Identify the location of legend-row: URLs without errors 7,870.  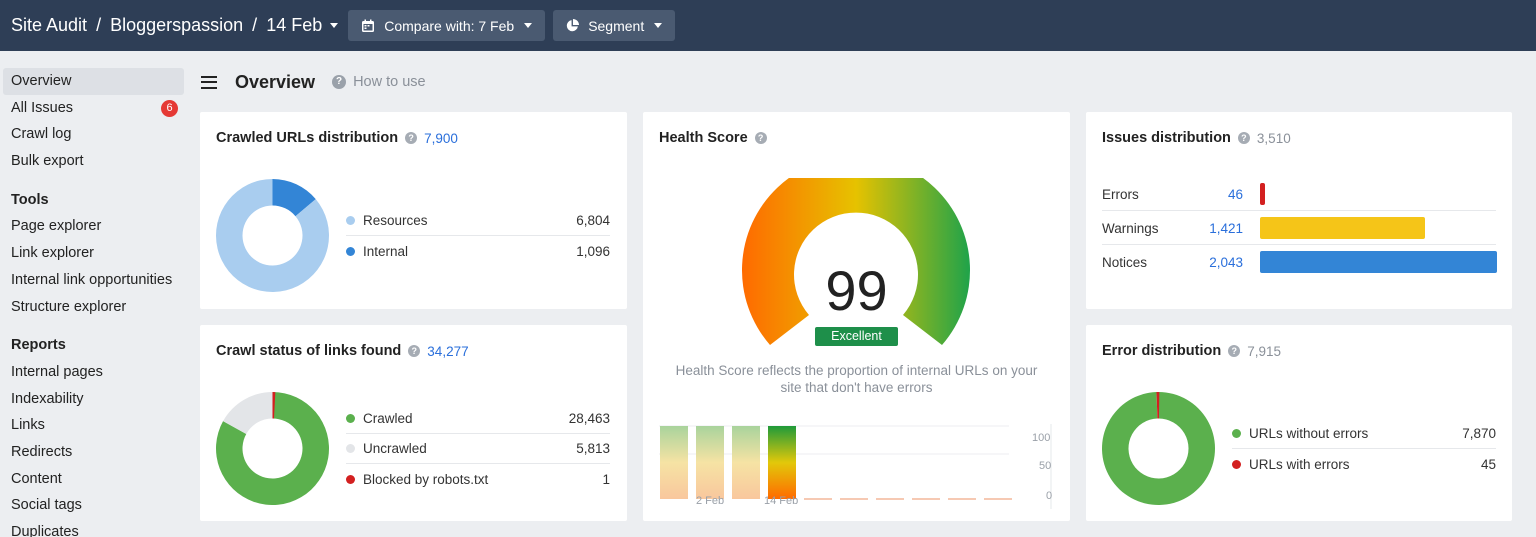
(1364, 434).